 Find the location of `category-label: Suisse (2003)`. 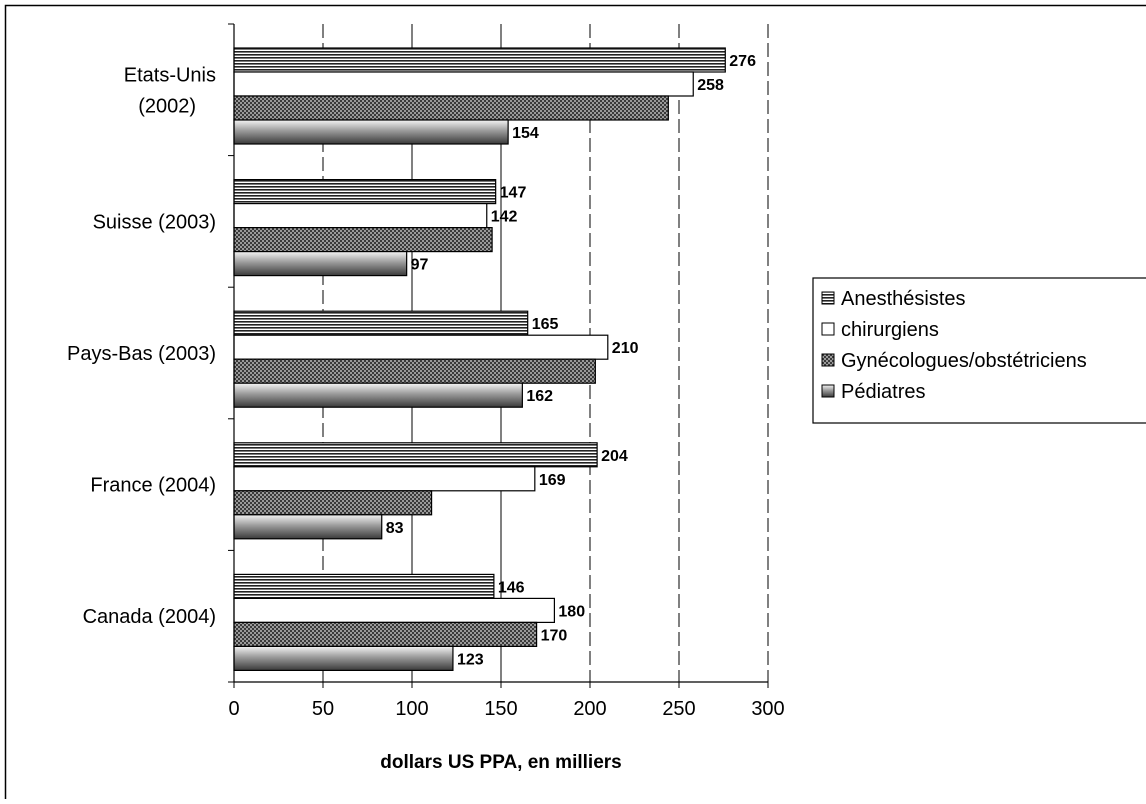

category-label: Suisse (2003) is located at coordinates (154, 222).